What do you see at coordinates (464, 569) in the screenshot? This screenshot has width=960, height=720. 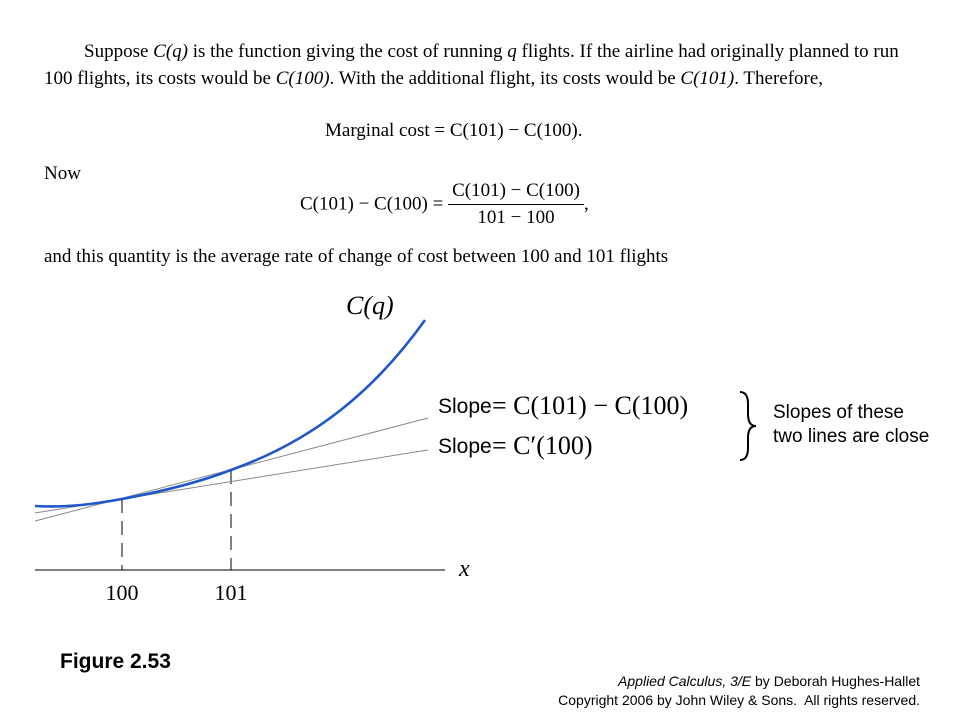 I see `x-axis-label: x` at bounding box center [464, 569].